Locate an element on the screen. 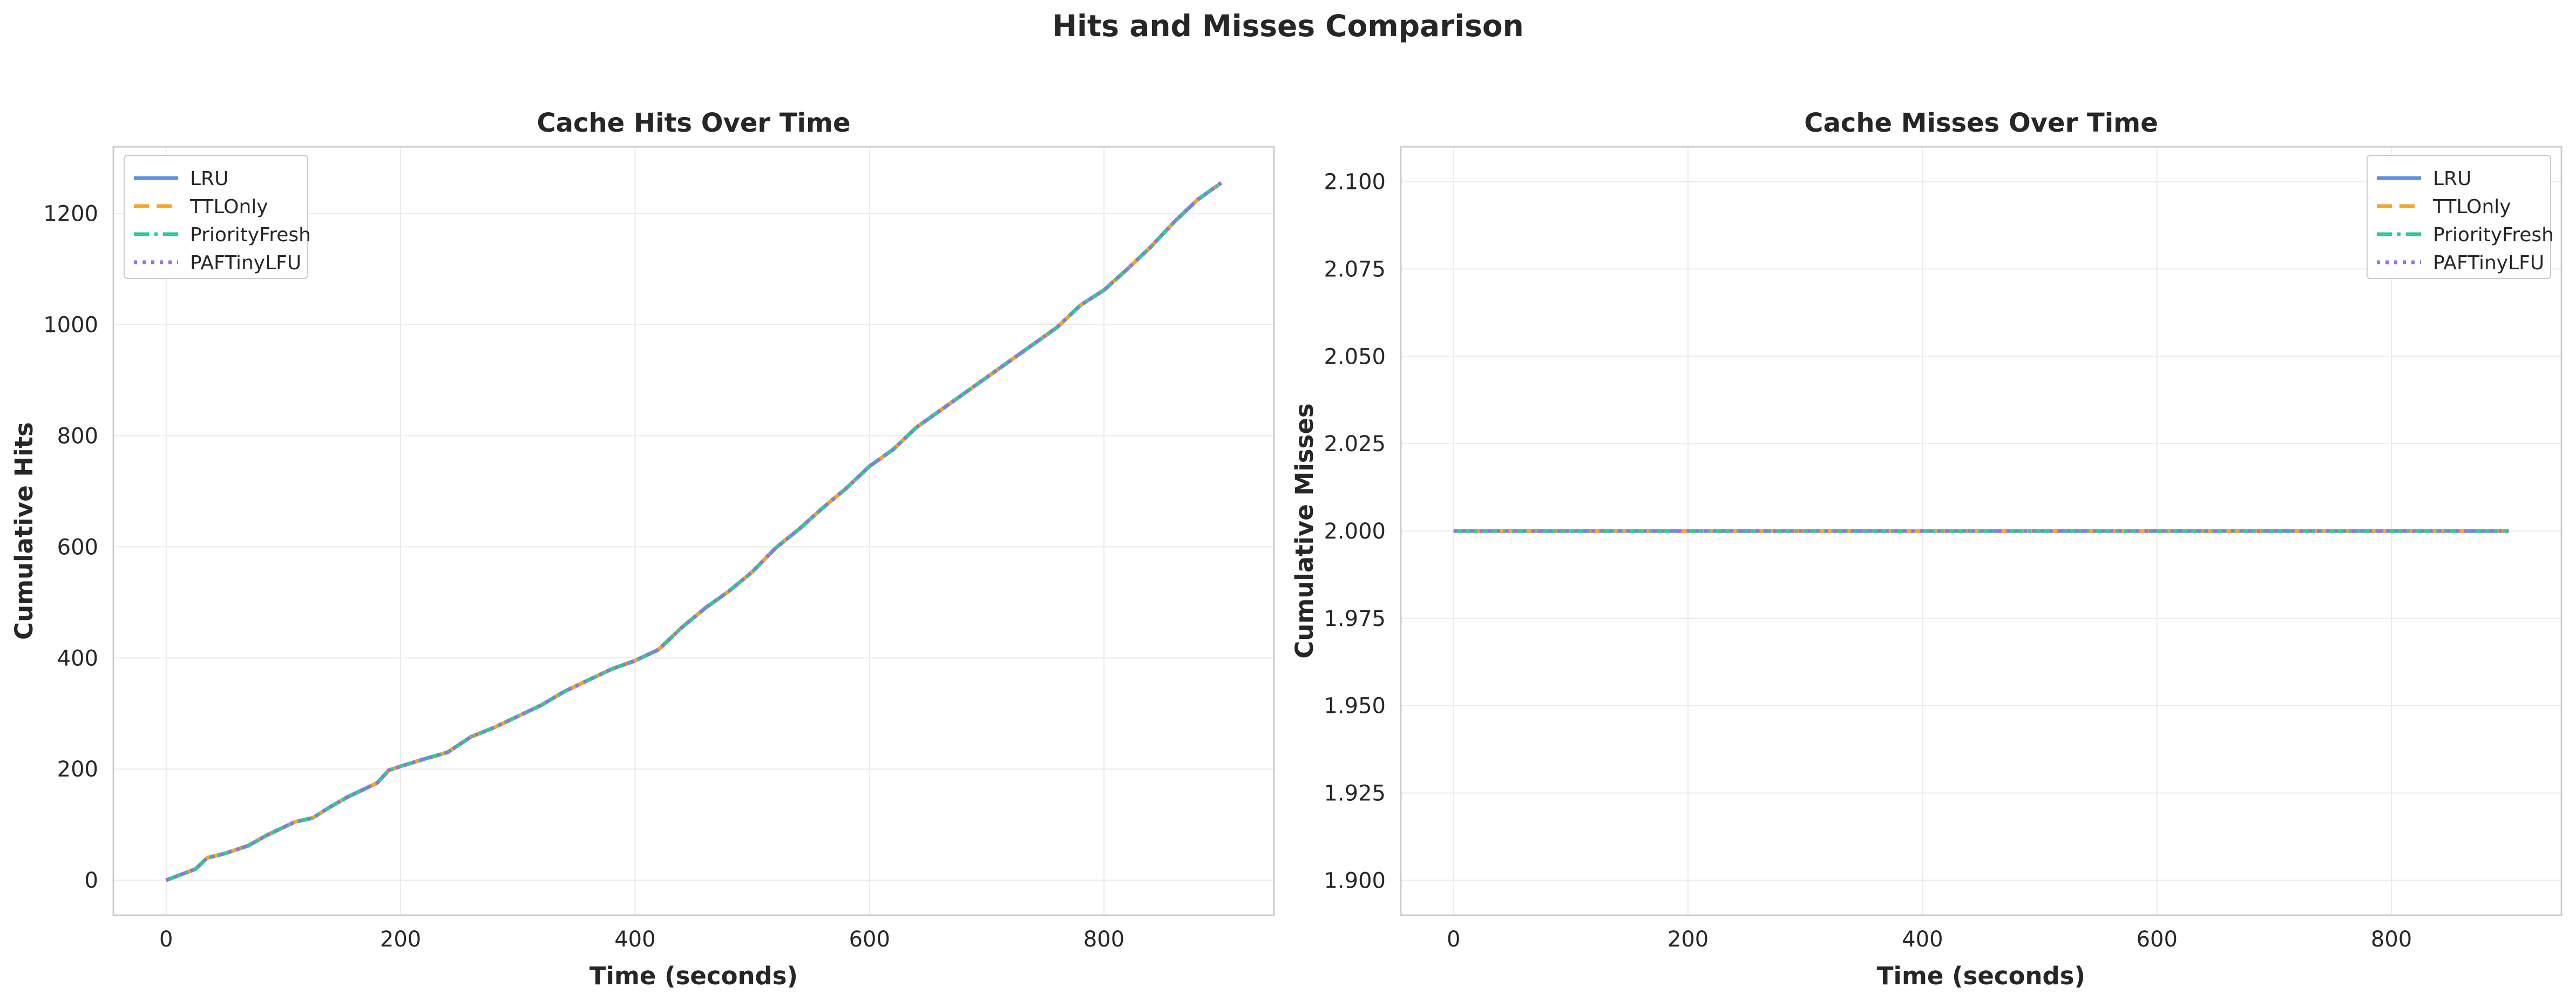 This screenshot has width=2576, height=1001. figure-suptitle: Hits and Misses Comparison is located at coordinates (1288, 26).